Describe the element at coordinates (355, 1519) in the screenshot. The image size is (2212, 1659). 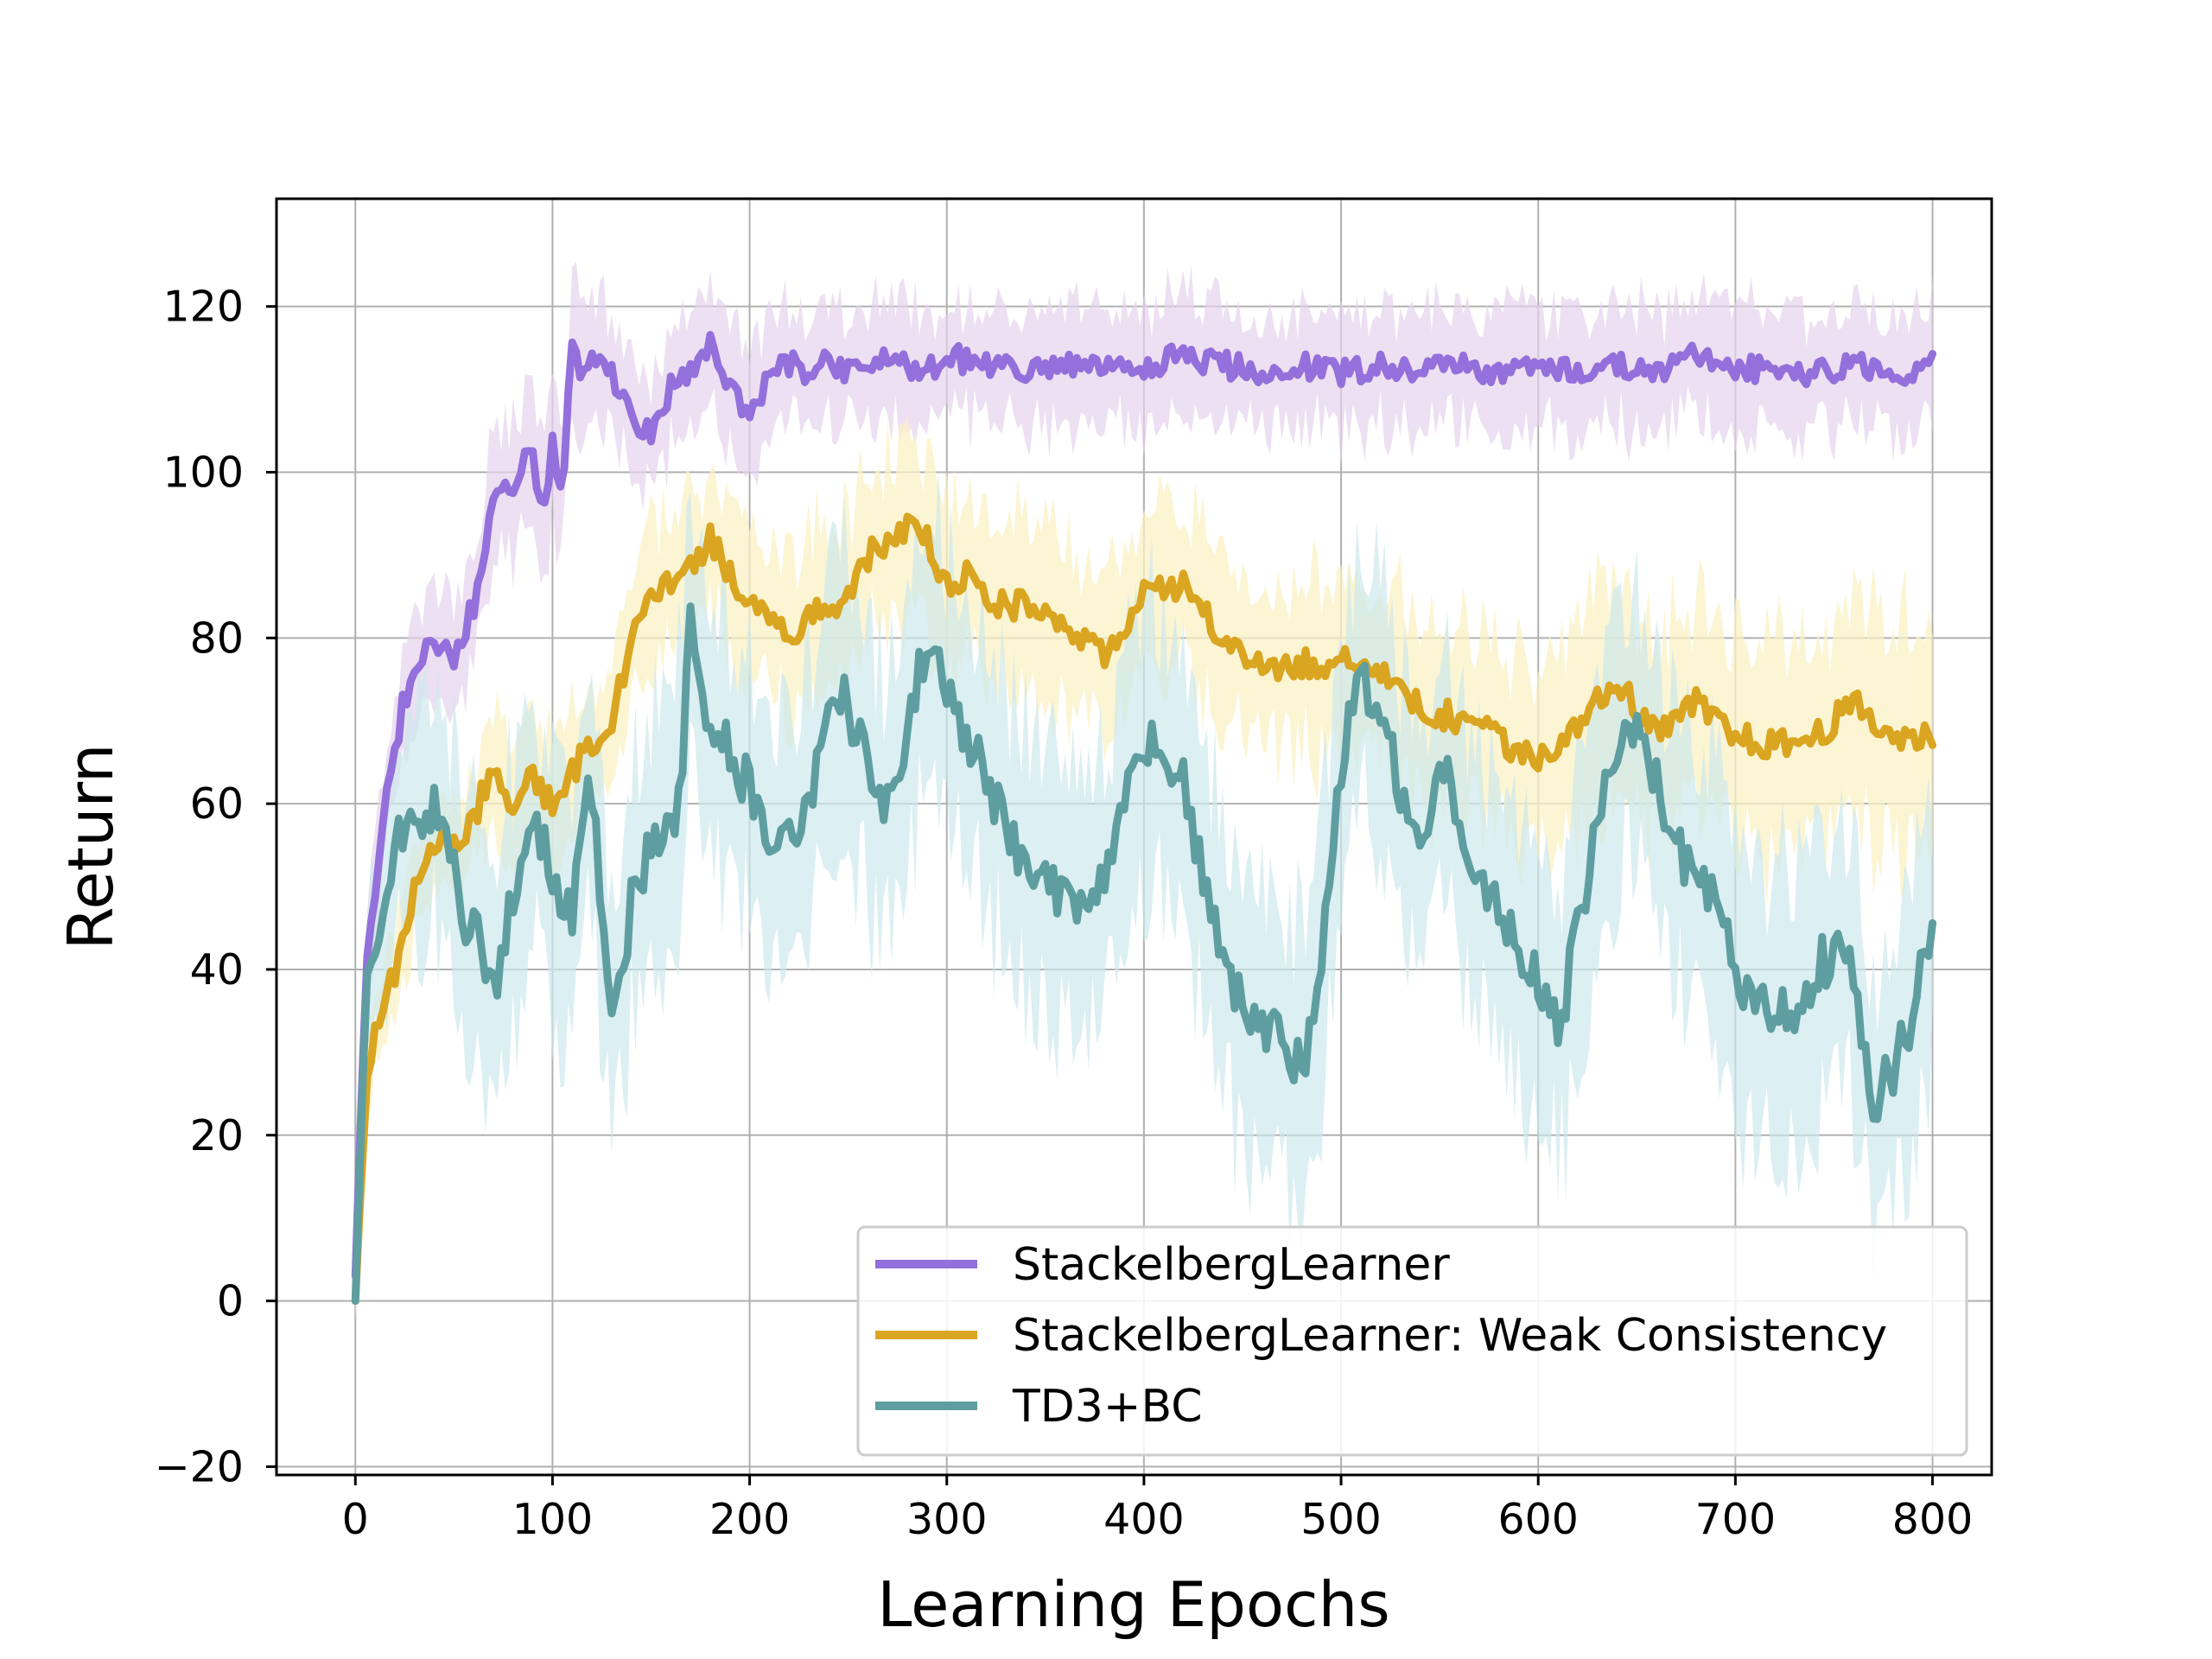
I see `x-tick-label: 0` at that location.